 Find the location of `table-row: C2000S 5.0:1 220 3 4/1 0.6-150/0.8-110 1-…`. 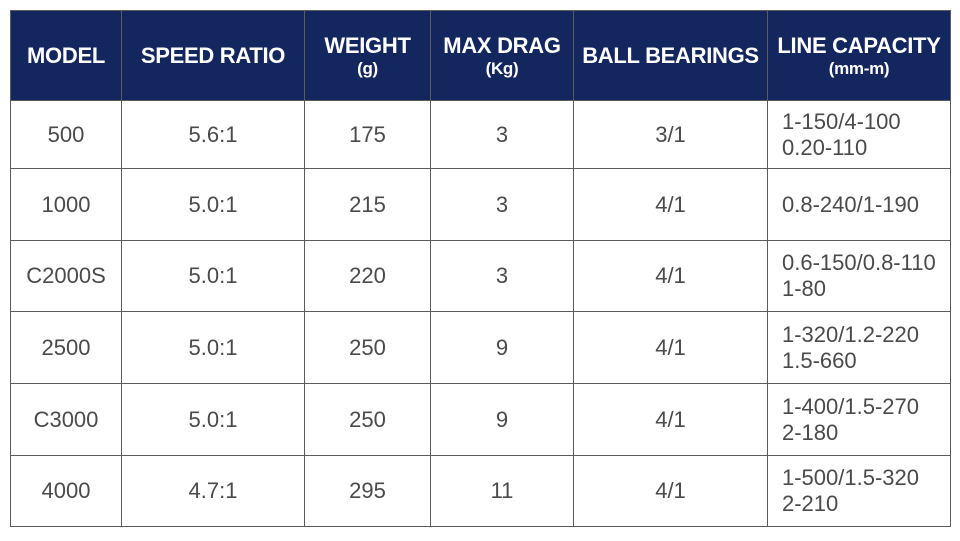

table-row: C2000S 5.0:1 220 3 4/1 0.6-150/0.8-110 1-… is located at coordinates (480, 276).